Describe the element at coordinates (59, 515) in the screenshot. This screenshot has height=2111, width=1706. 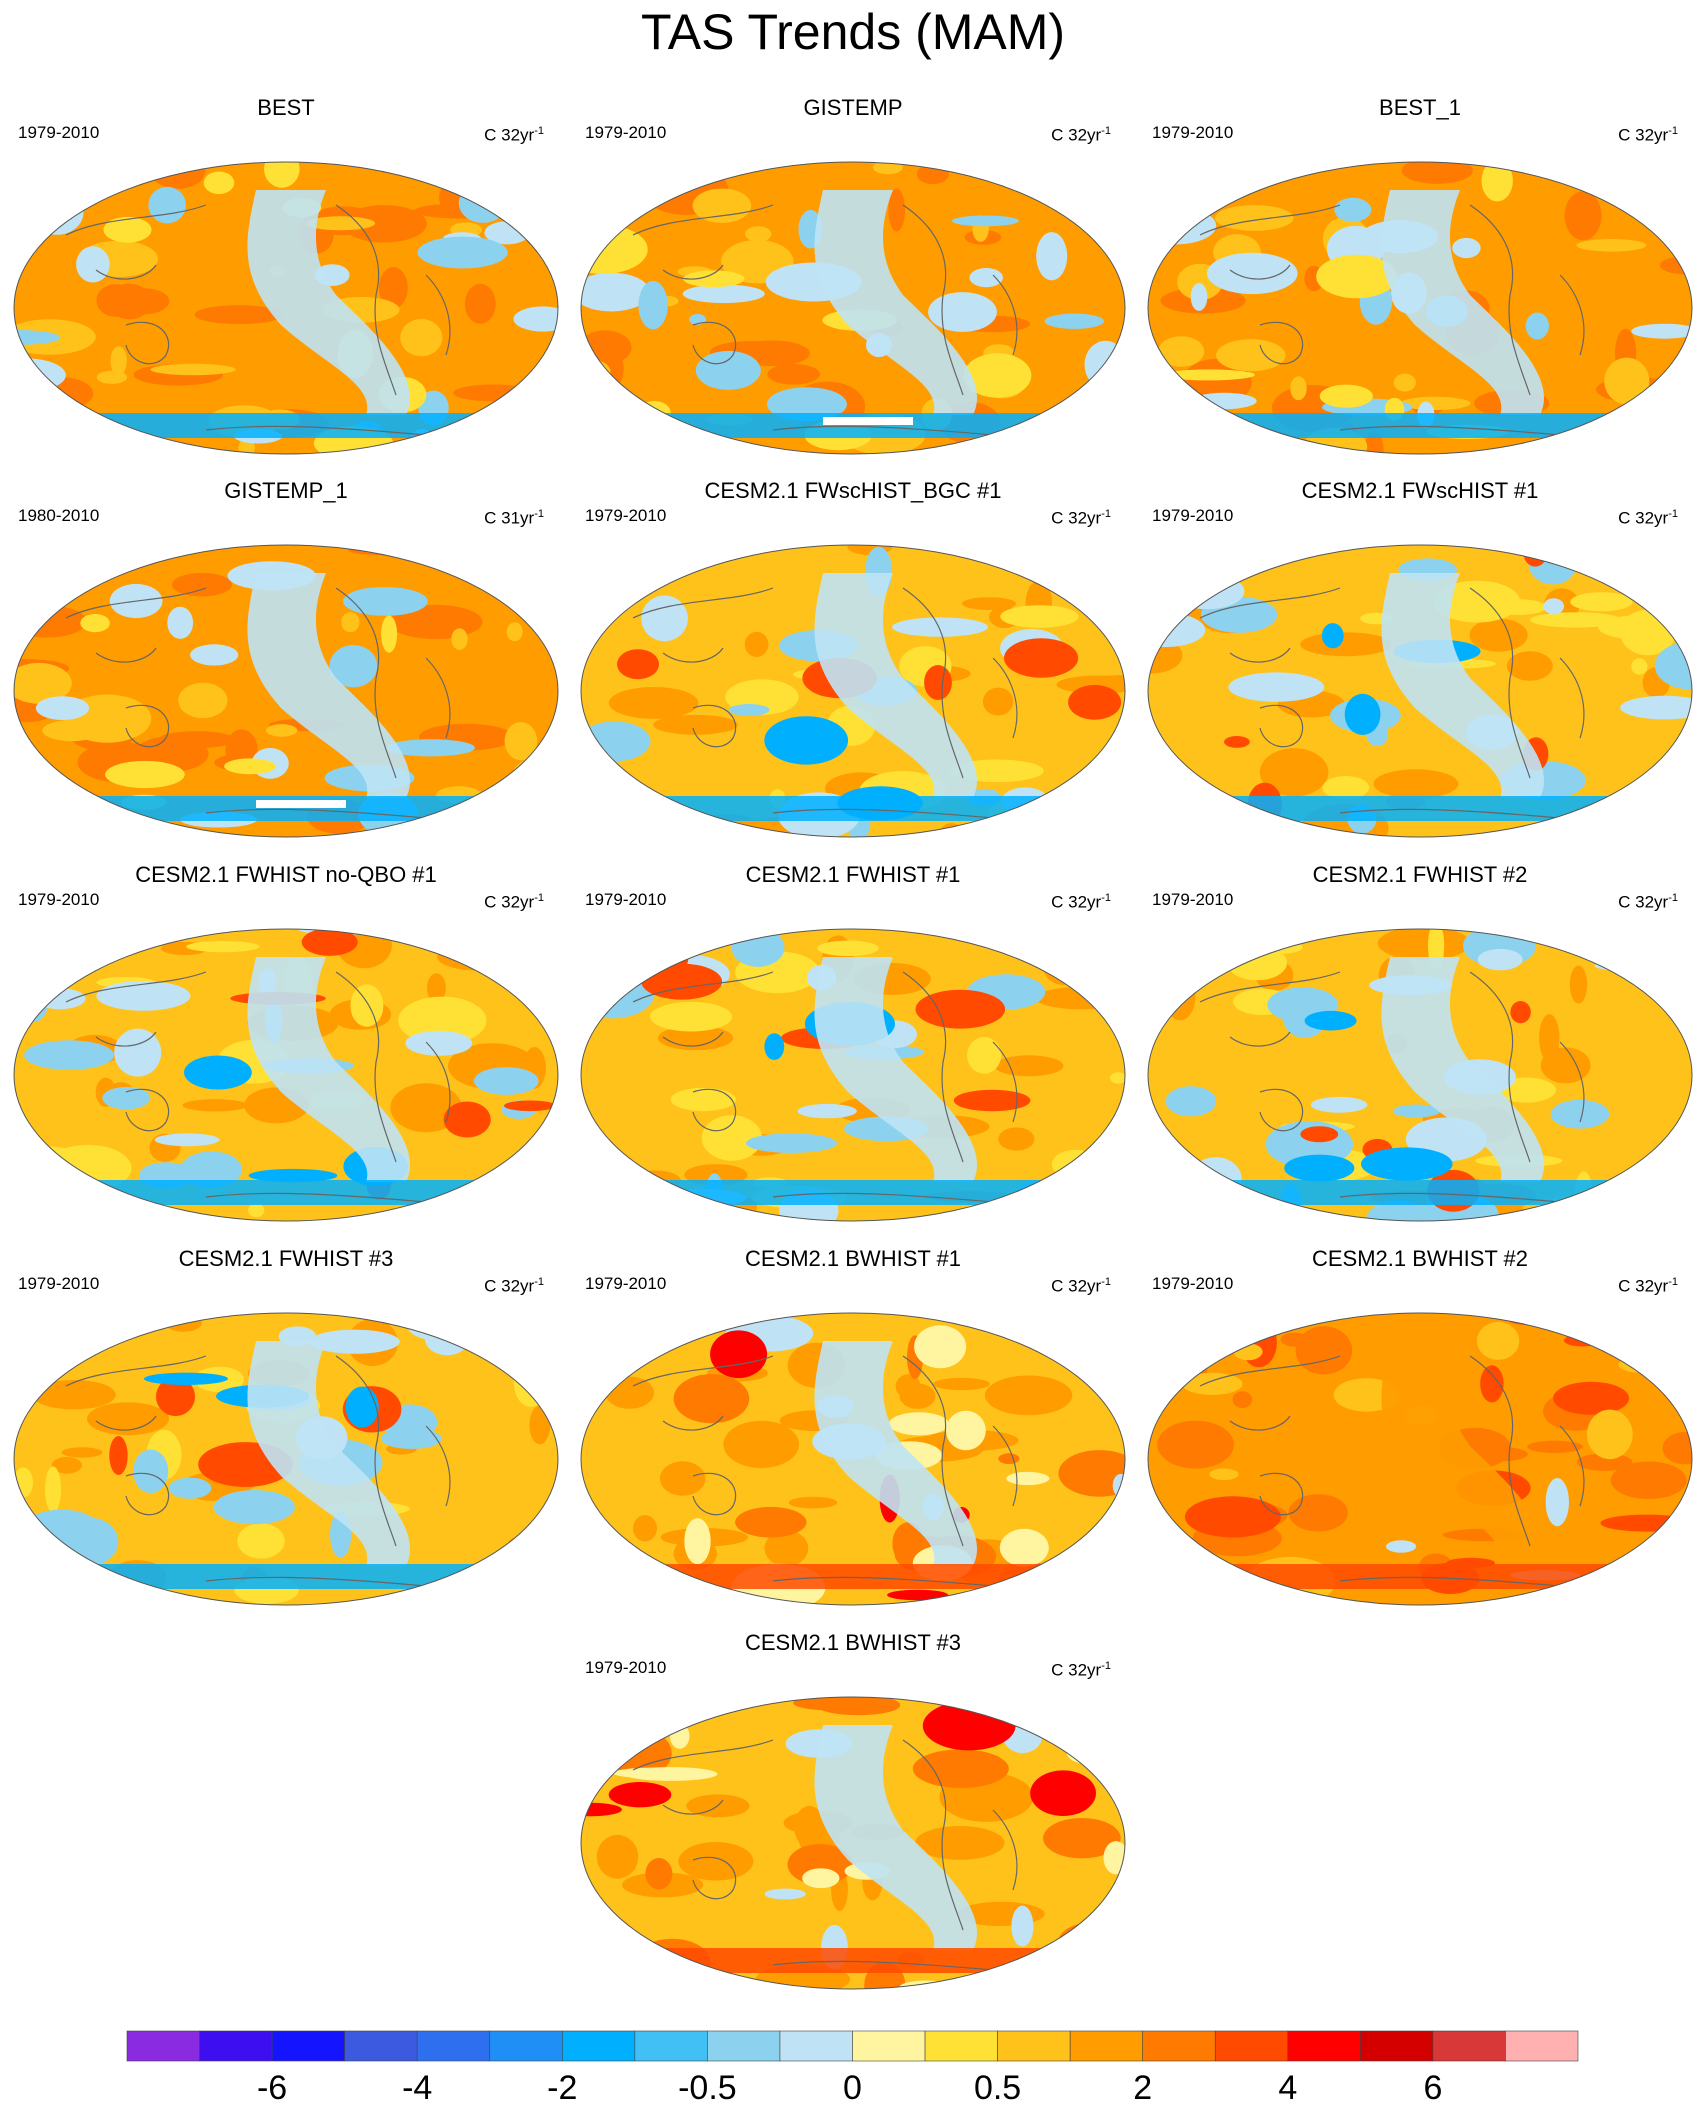
I see `panel-period: 1980-2010` at that location.